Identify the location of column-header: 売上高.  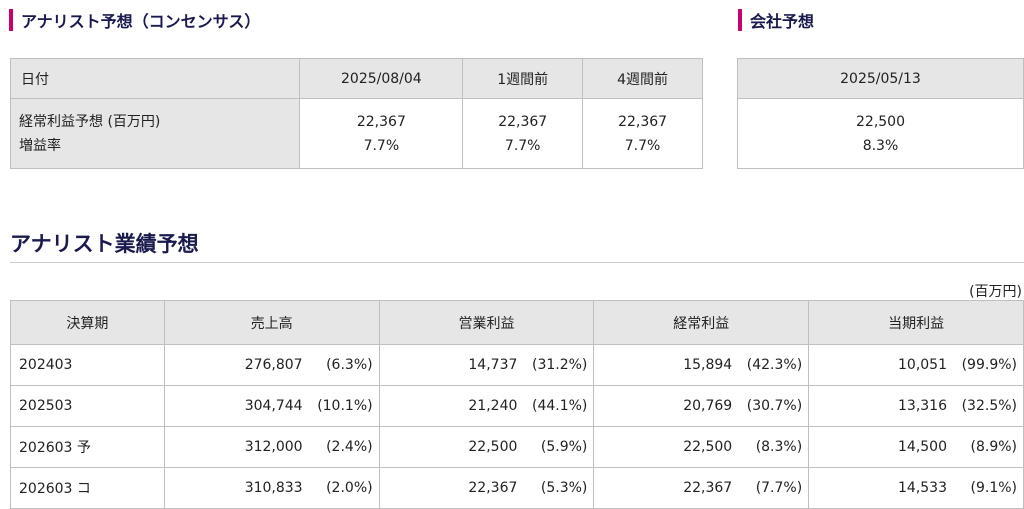
(271, 322).